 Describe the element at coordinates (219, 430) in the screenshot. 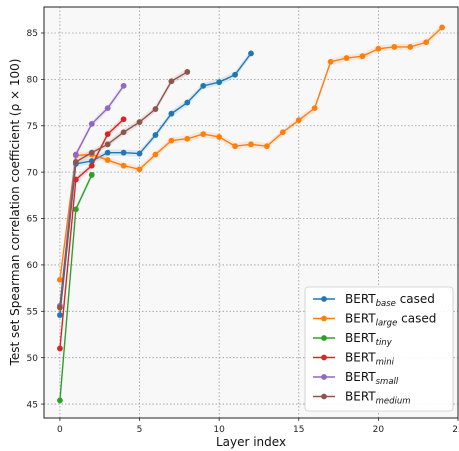

I see `x-tick-label: 10` at that location.